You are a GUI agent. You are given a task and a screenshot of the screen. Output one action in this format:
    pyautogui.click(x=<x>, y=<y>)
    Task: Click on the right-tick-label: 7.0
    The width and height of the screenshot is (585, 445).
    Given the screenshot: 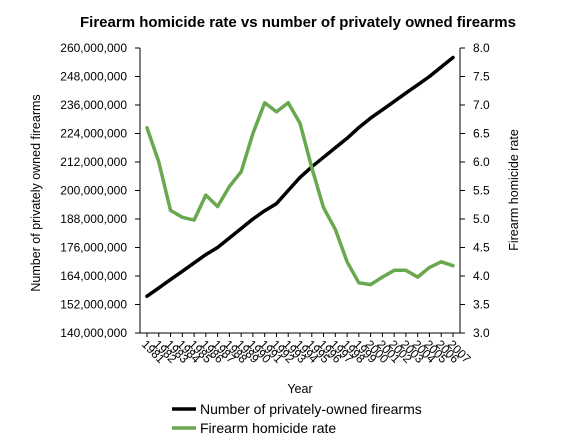 What is the action you would take?
    pyautogui.click(x=481, y=105)
    